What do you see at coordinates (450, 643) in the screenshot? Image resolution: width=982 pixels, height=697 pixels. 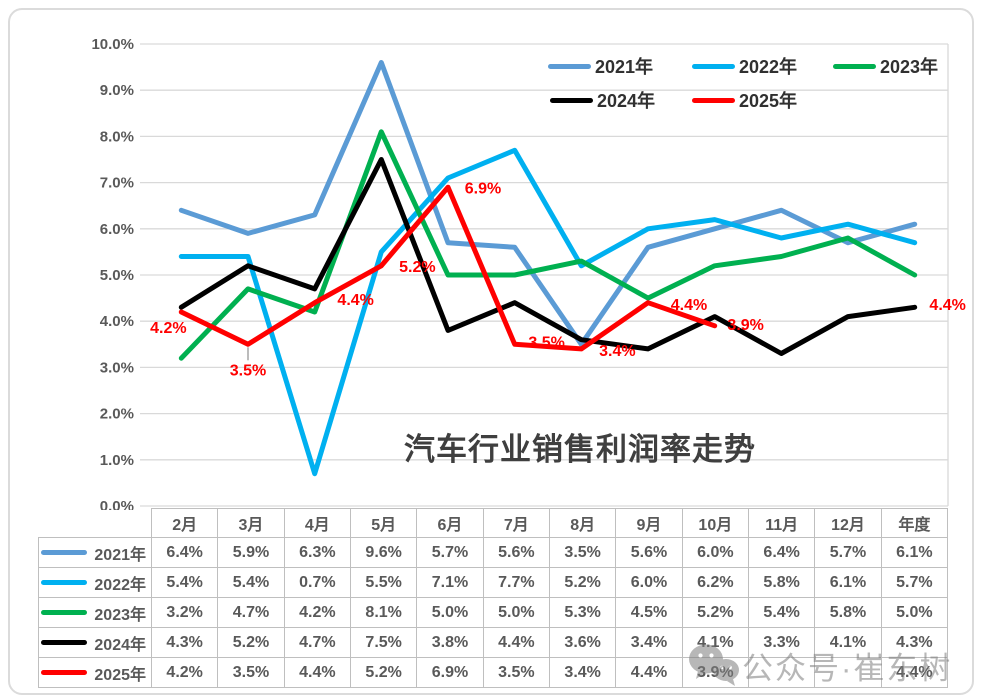 I see `table-cell: 3.8%` at bounding box center [450, 643].